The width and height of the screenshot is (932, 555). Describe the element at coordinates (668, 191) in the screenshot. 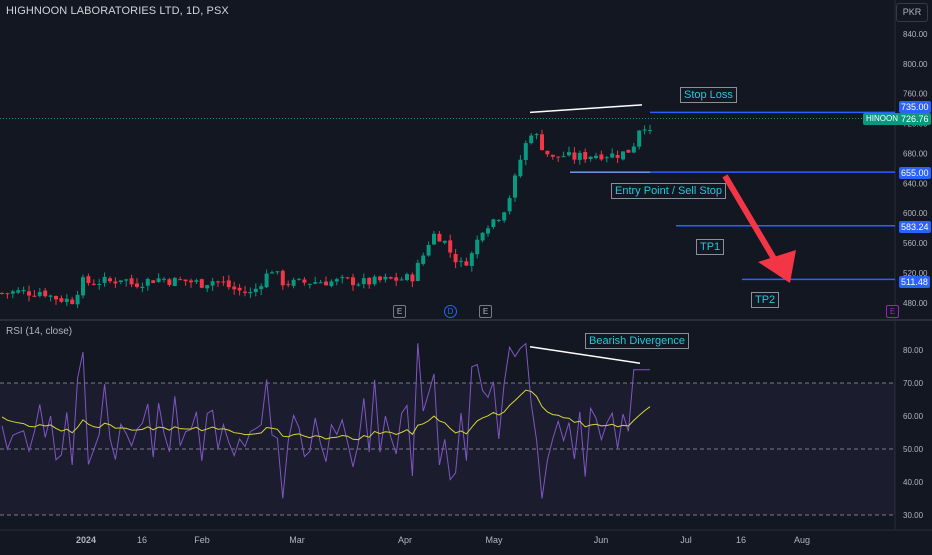

I see `entry-note: Entry Point / Sell Stop` at that location.